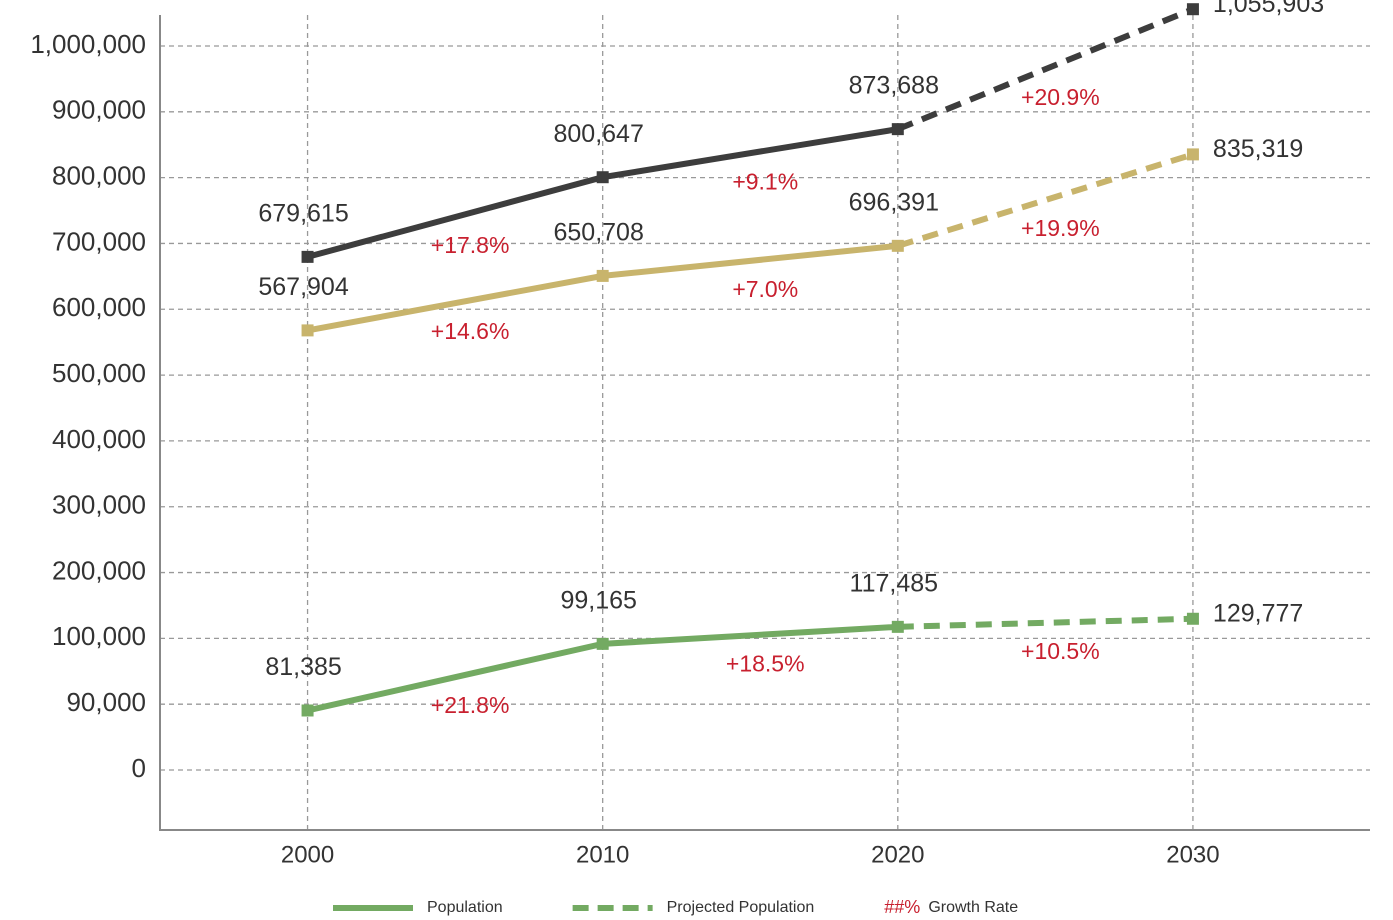 The image size is (1393, 920). I want to click on data-label: 650,708, so click(598, 233).